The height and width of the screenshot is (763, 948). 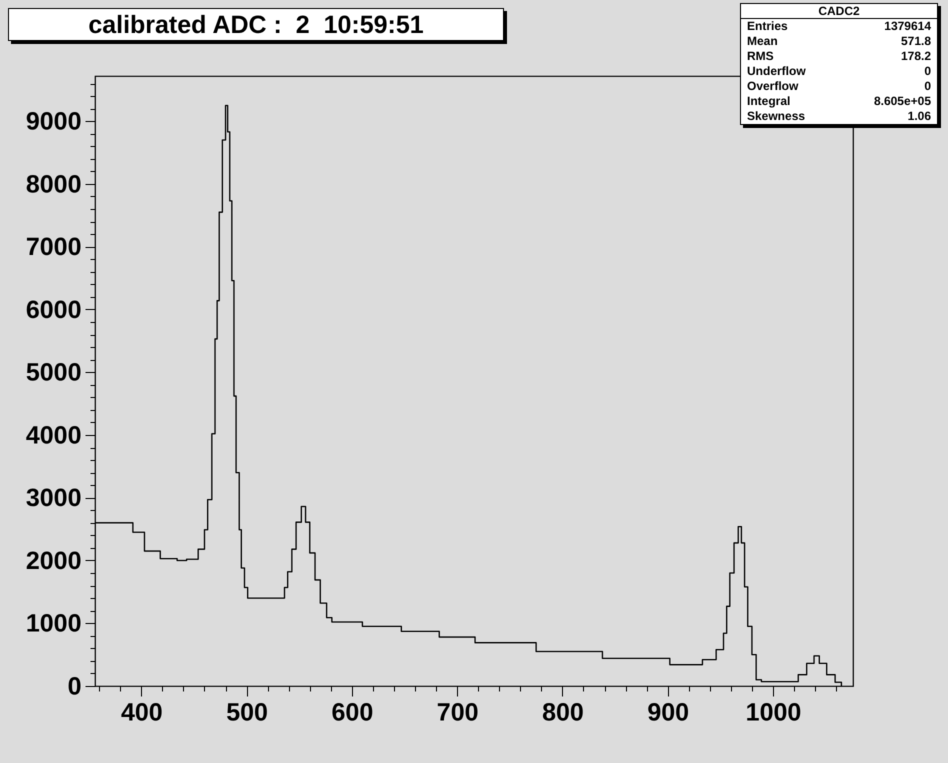 What do you see at coordinates (54, 624) in the screenshot?
I see `y-tick-label: 1000` at bounding box center [54, 624].